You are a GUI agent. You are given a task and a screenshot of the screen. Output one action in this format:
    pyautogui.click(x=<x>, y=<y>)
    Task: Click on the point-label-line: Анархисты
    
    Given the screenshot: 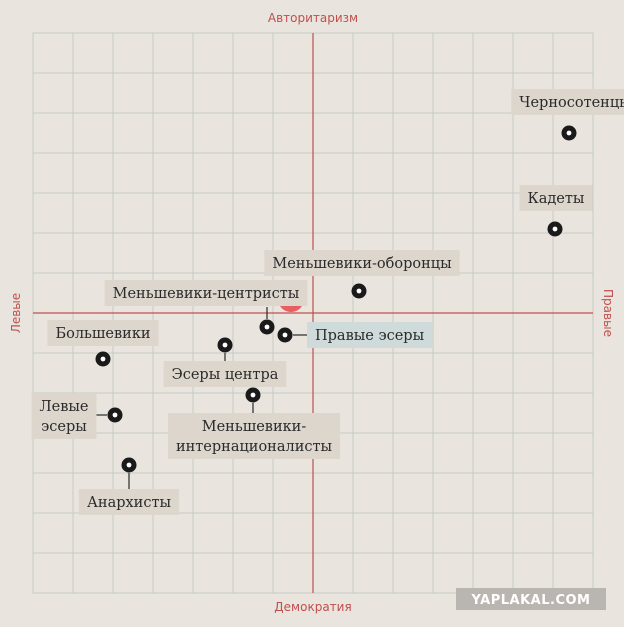 What is the action you would take?
    pyautogui.click(x=129, y=503)
    